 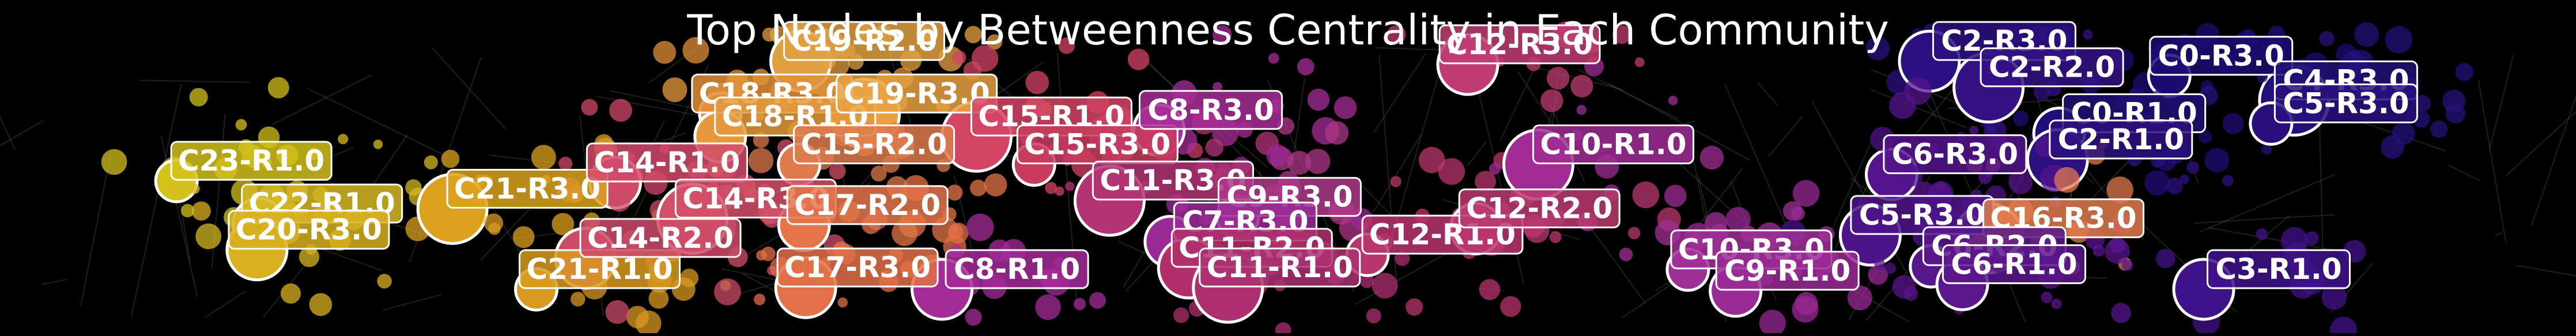 What do you see at coordinates (309, 230) in the screenshot?
I see `node-label-text: C20-R3.0` at bounding box center [309, 230].